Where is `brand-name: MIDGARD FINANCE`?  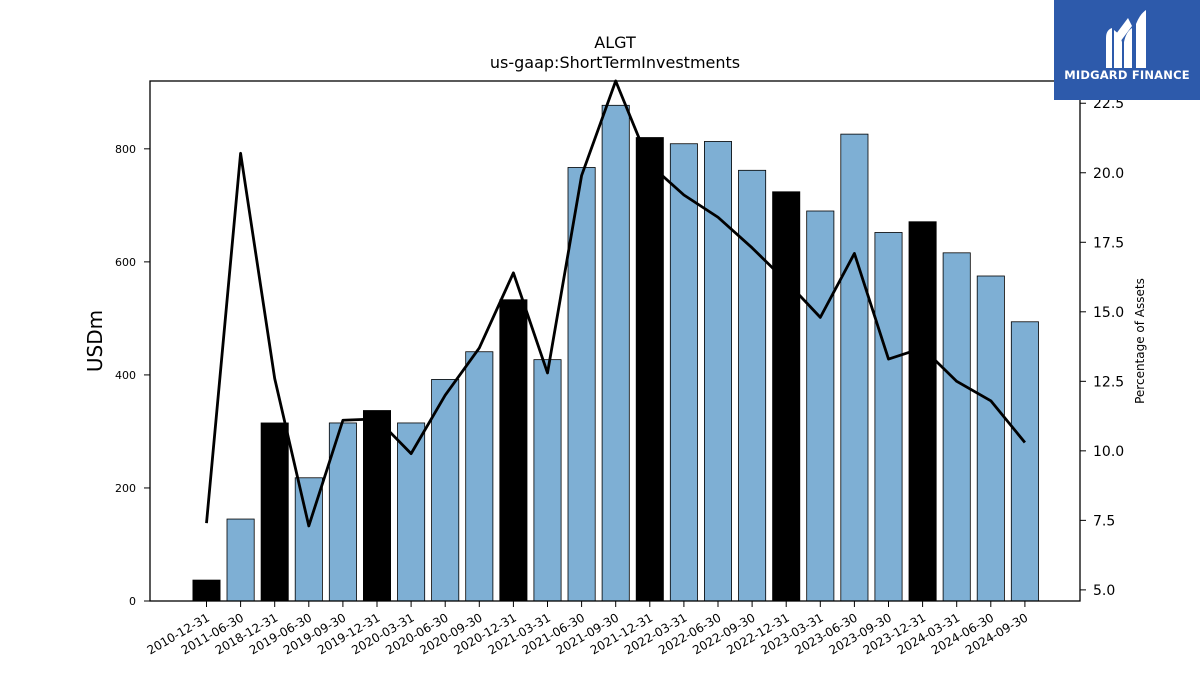 brand-name: MIDGARD FINANCE is located at coordinates (1127, 75).